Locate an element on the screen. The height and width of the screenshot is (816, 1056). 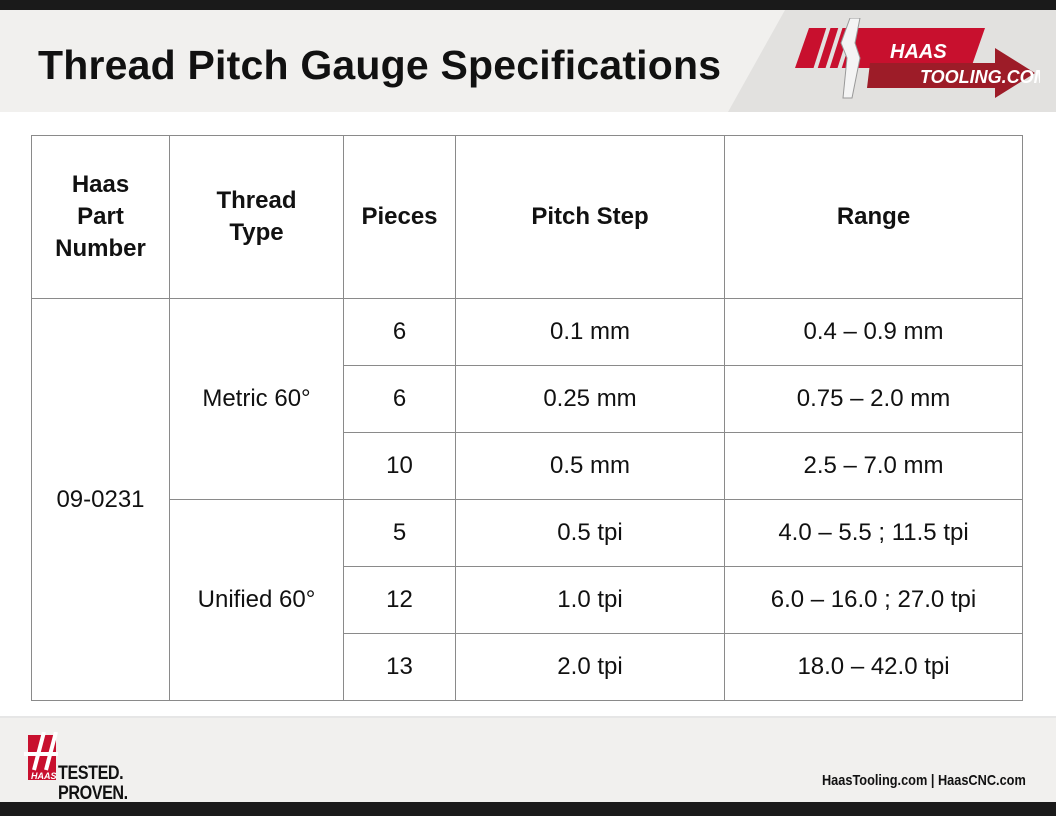
range-cell: 4.0 – 5.5 ; 11.5 tpi is located at coordinates (873, 533).